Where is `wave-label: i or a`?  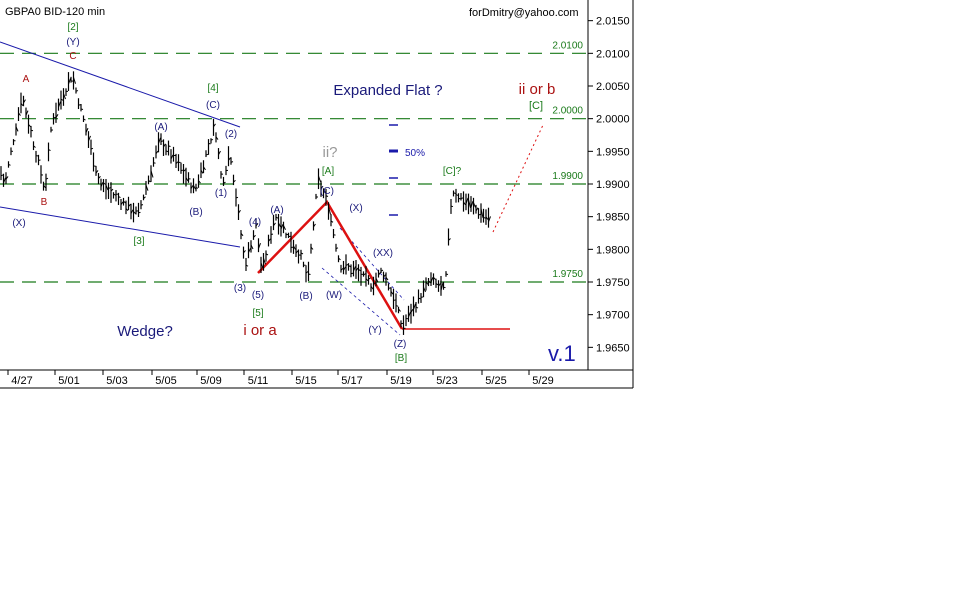
wave-label: i or a is located at coordinates (260, 330).